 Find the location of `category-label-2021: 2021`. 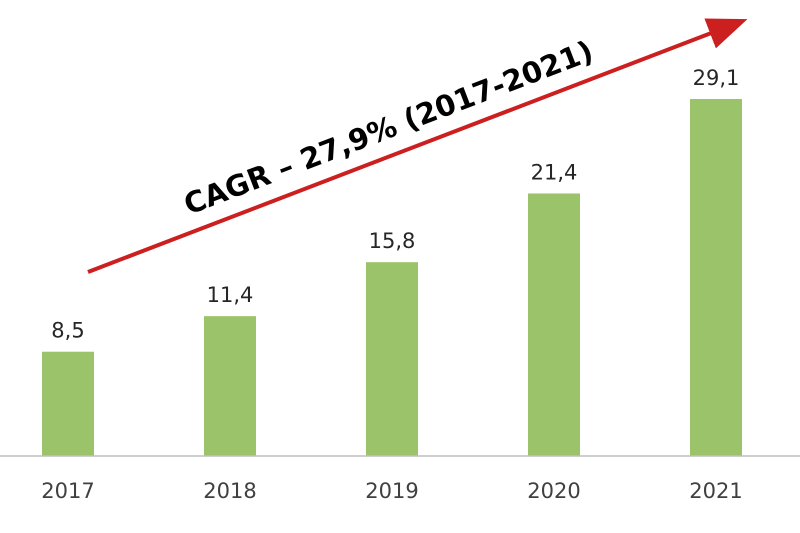

category-label-2021: 2021 is located at coordinates (715, 491).